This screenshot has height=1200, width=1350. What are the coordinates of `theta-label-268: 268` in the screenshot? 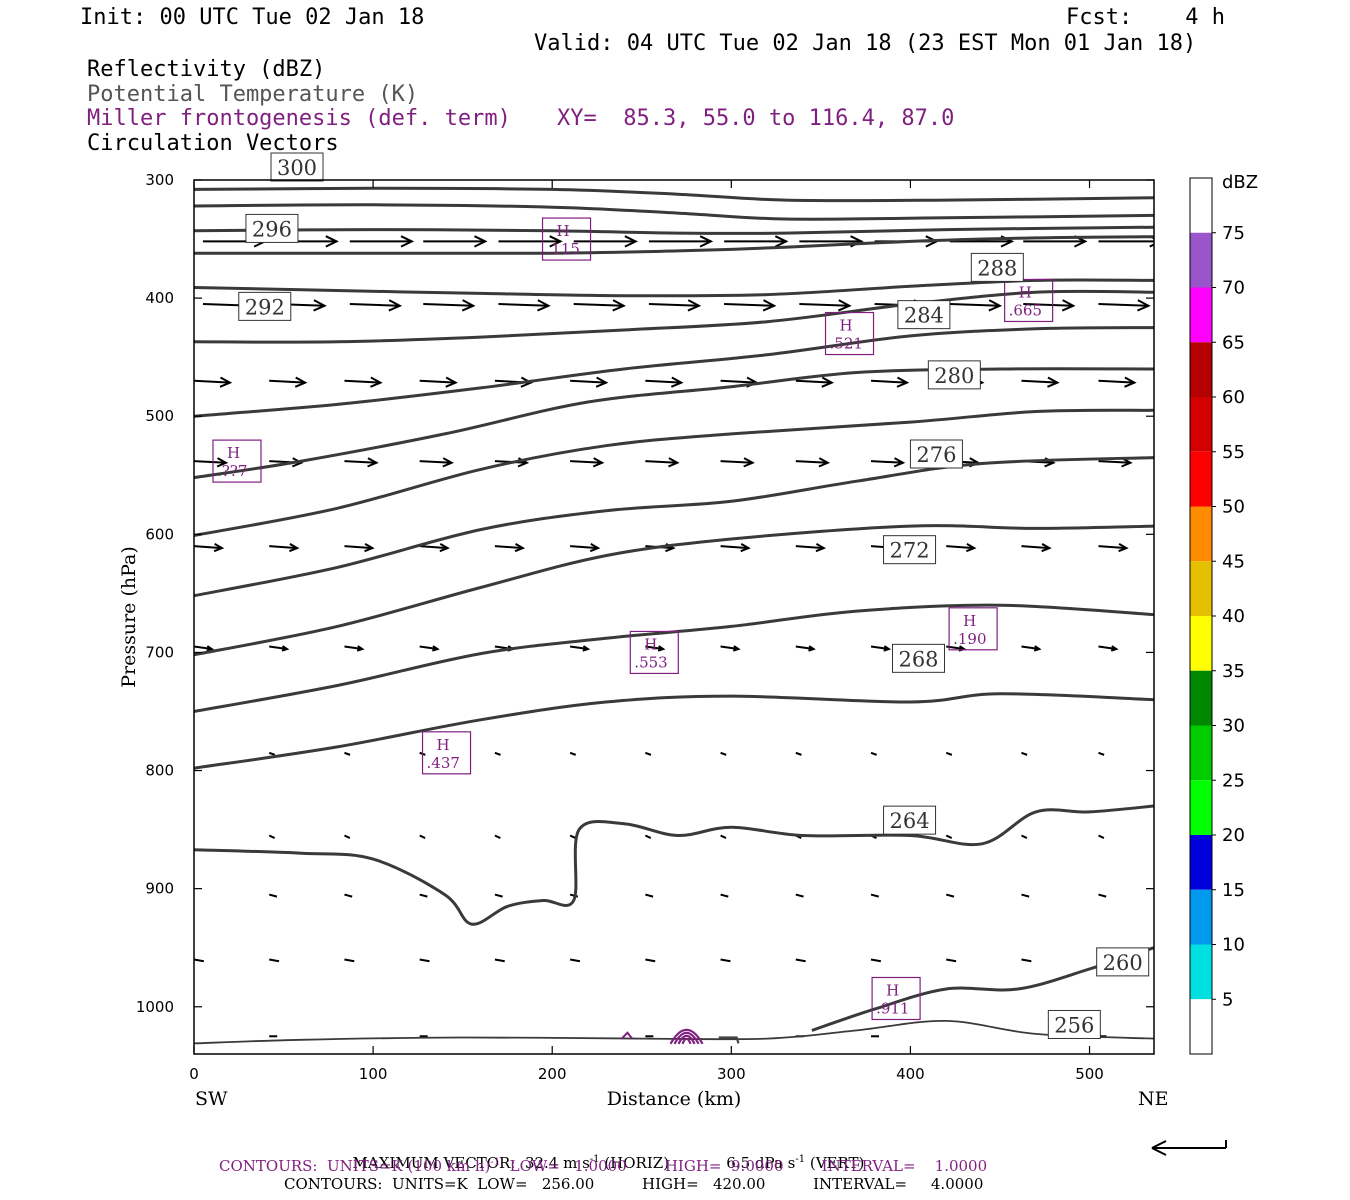 It's located at (919, 658).